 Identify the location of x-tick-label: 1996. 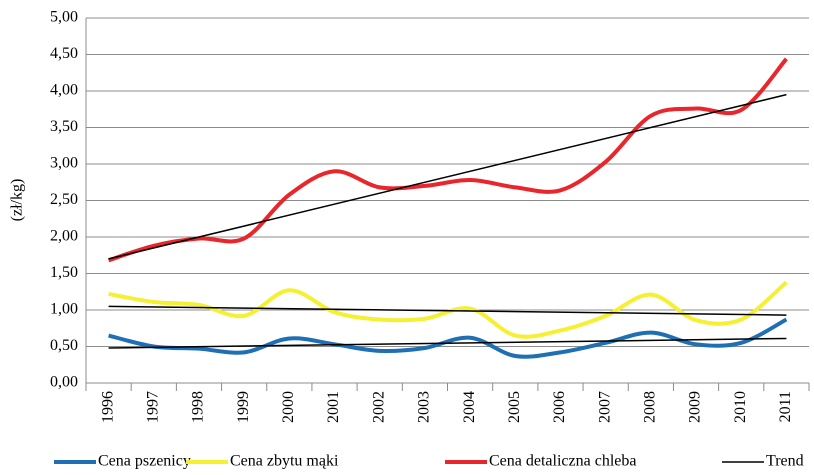
(107, 407).